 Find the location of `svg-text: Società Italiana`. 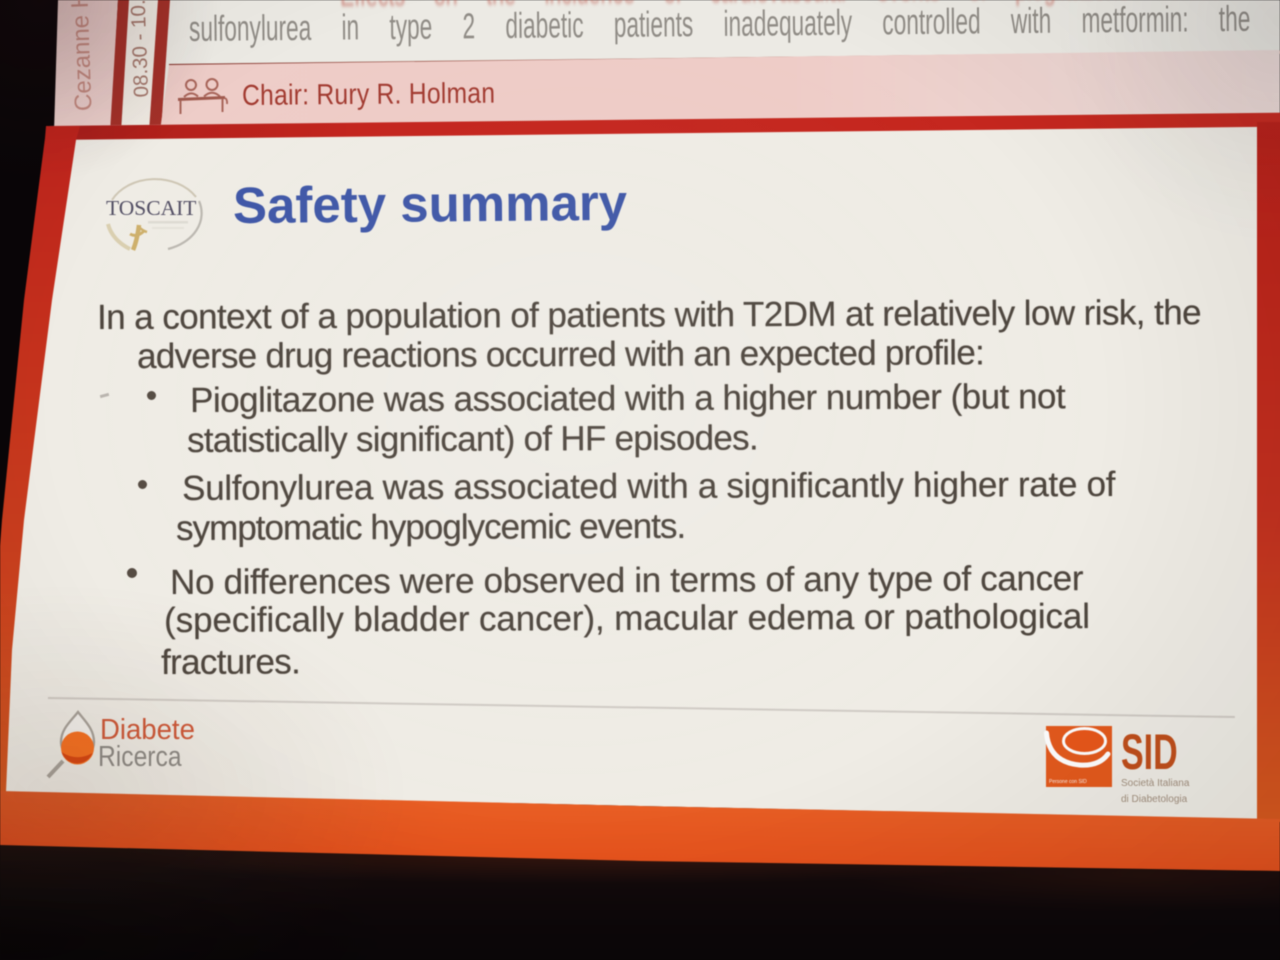

svg-text: Società Italiana is located at coordinates (1155, 783).